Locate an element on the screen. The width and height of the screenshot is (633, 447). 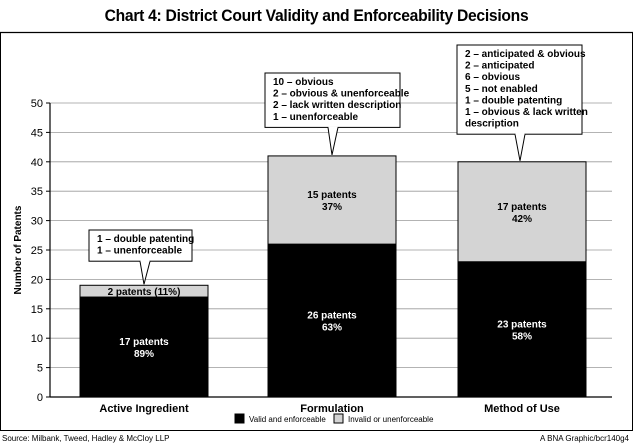
data-label: 58% is located at coordinates (522, 336).